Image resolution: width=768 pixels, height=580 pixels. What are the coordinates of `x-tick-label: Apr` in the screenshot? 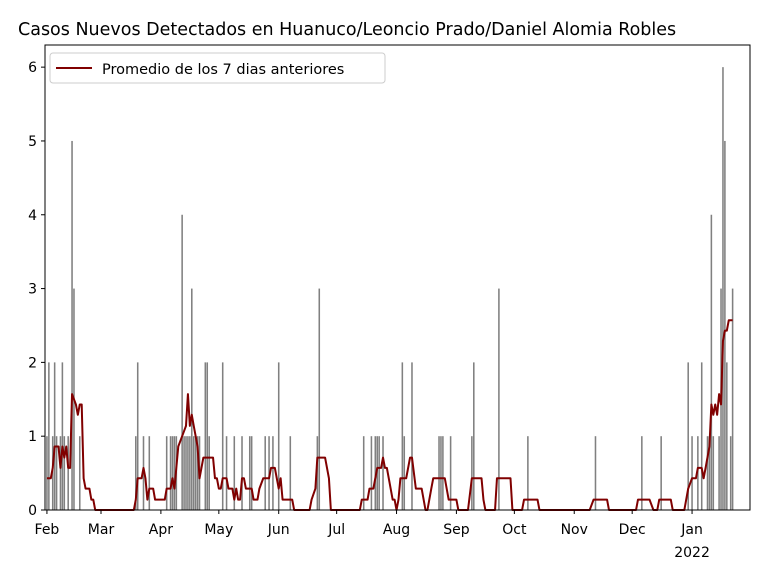 It's located at (161, 530).